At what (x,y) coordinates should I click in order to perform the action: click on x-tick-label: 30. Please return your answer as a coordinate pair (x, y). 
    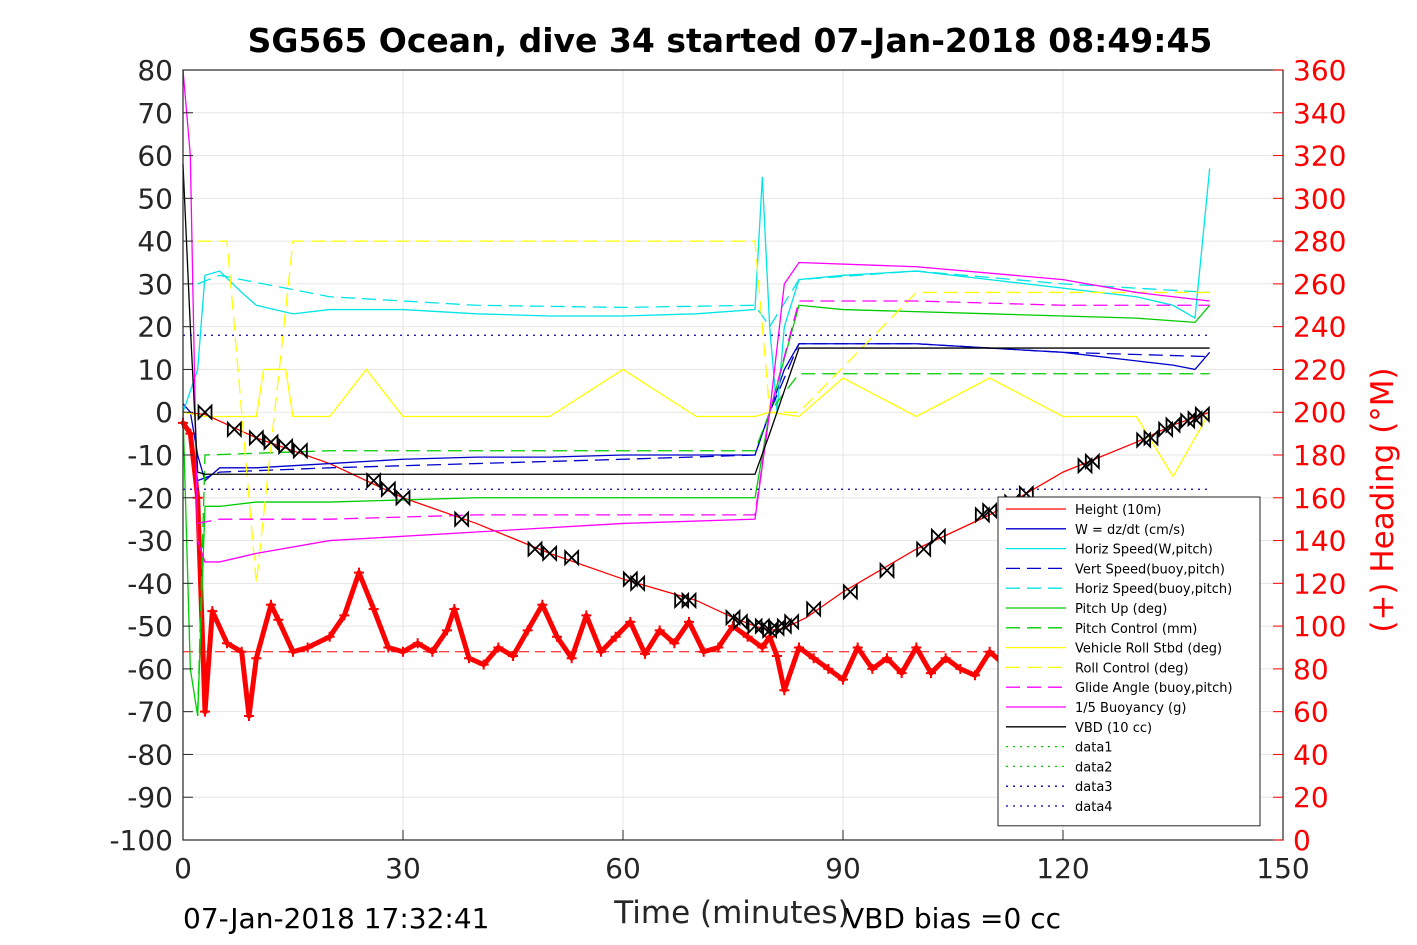
    Looking at the image, I should click on (403, 868).